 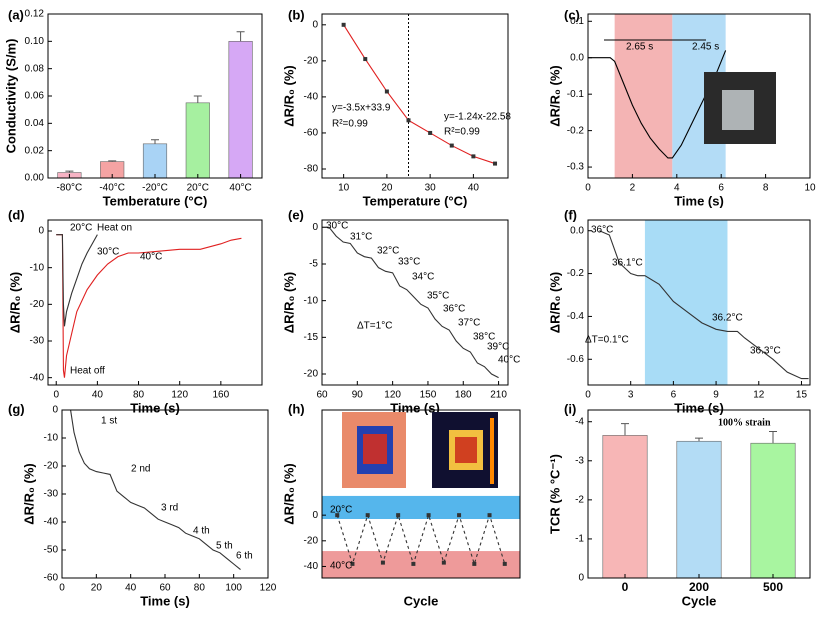 I want to click on annotation: 36.3°C, so click(x=765, y=351).